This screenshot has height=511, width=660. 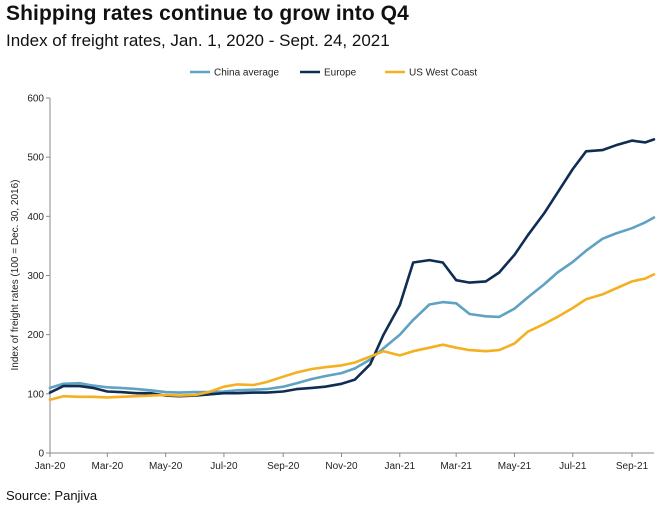 I want to click on chart-title: Shipping rates continue to grow into Q4, so click(x=207, y=13).